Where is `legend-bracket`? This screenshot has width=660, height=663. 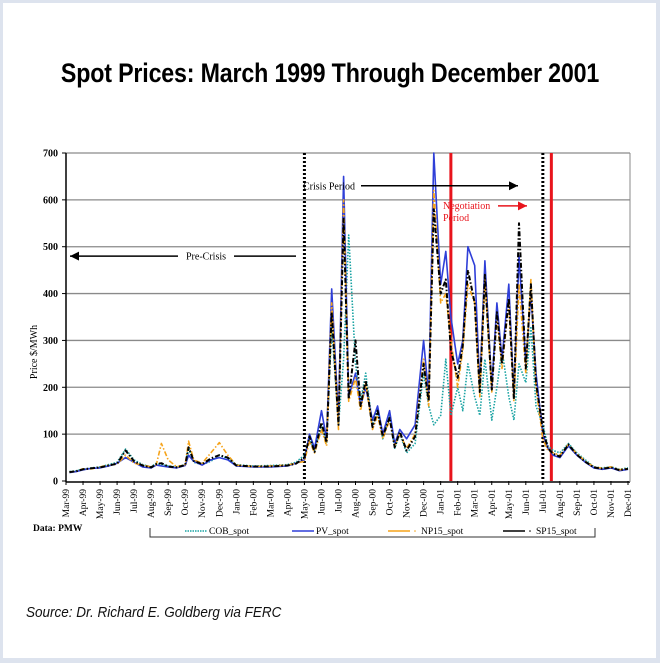 legend-bracket is located at coordinates (372, 533).